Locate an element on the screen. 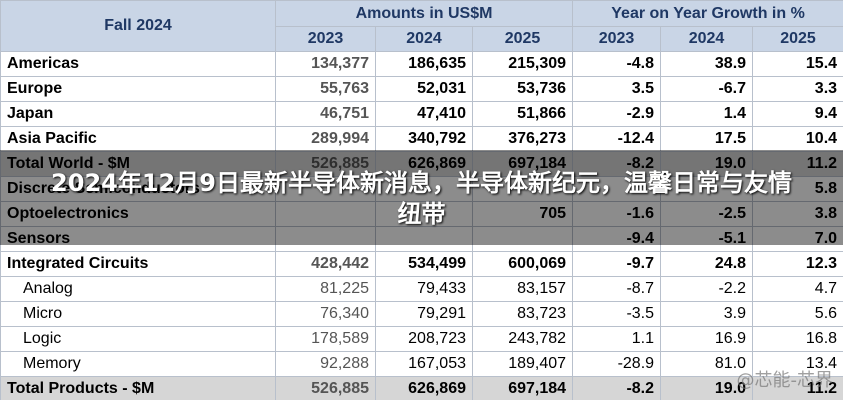 This screenshot has width=843, height=400. cell: 7.0 is located at coordinates (797, 239).